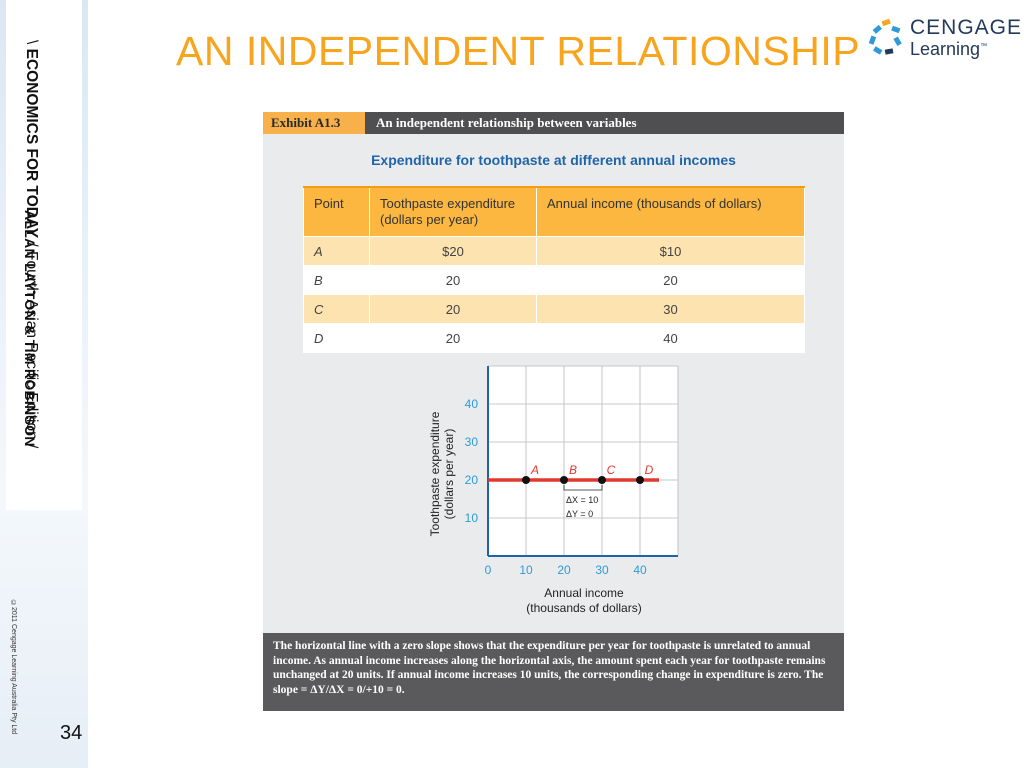 The width and height of the screenshot is (1024, 768). I want to click on table-cell-point: C, so click(336, 309).